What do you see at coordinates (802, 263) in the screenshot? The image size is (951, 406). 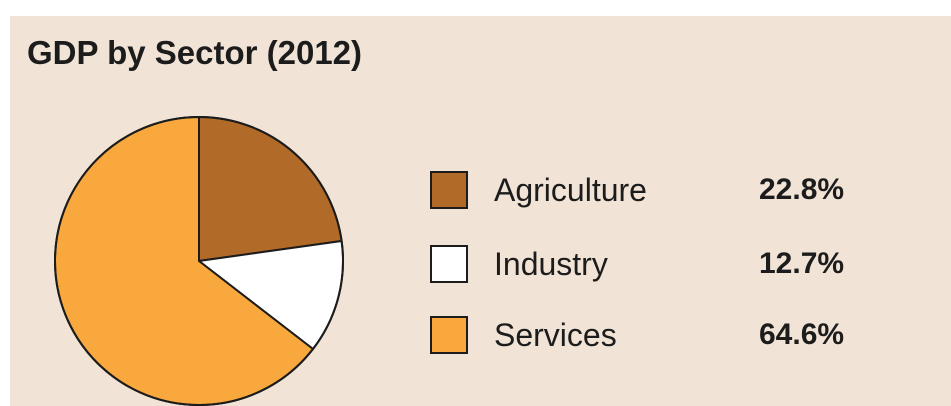 I see `legend-value-industry: 12.7%` at bounding box center [802, 263].